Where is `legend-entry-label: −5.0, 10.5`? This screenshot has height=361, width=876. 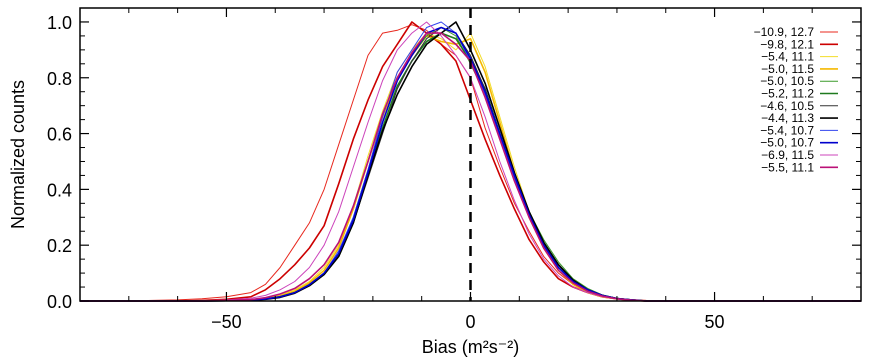
legend-entry-label: −5.0, 10.5 is located at coordinates (787, 81).